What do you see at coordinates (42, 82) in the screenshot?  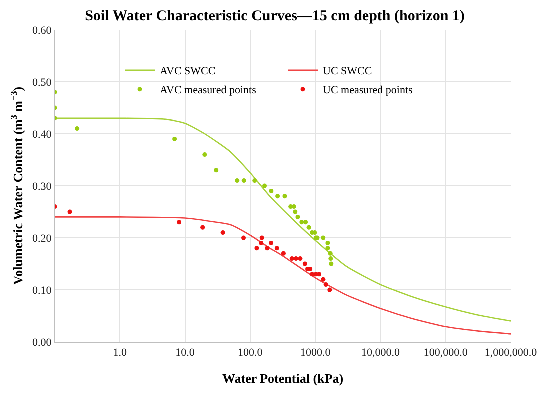 I see `y-tick-label: 0.50` at bounding box center [42, 82].